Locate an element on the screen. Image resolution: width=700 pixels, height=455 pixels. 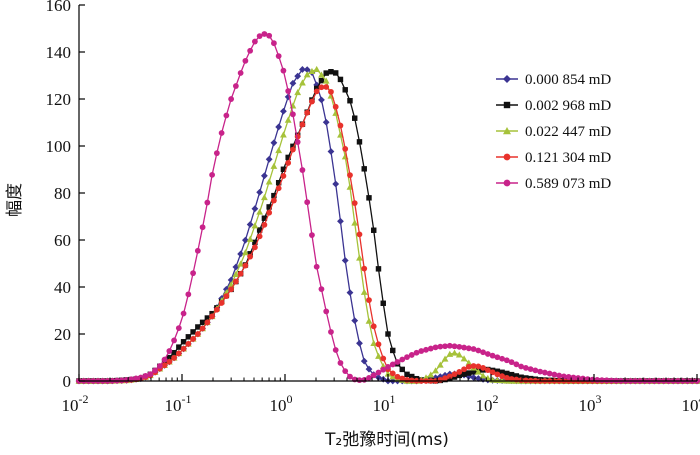
legend-item: 0.121 304 mD is located at coordinates (553, 158).